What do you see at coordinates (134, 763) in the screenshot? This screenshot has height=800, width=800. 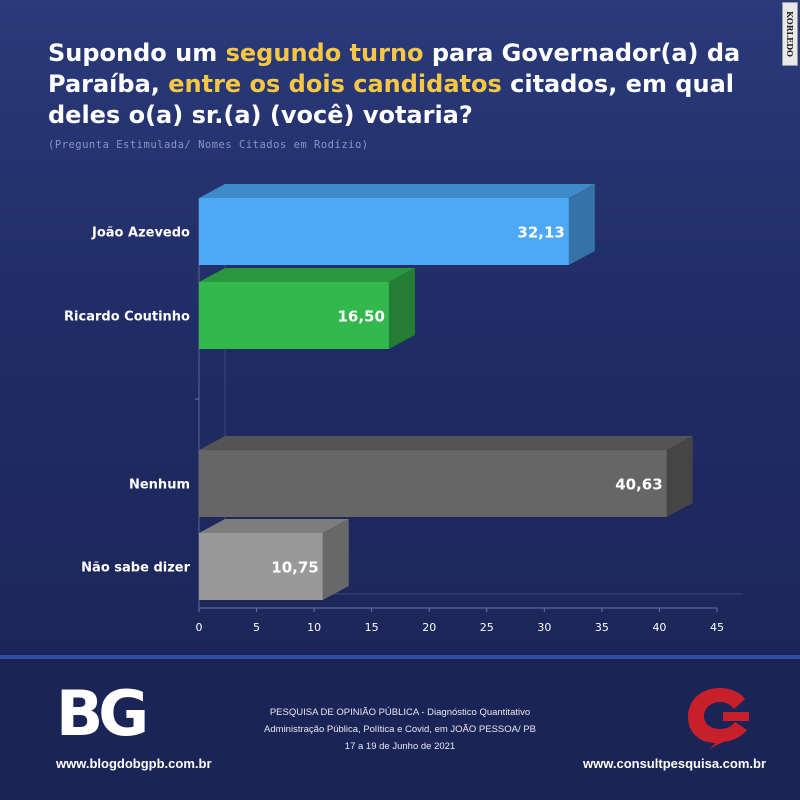 I see `blog-url-link: www.blogdobgpb.com.br` at bounding box center [134, 763].